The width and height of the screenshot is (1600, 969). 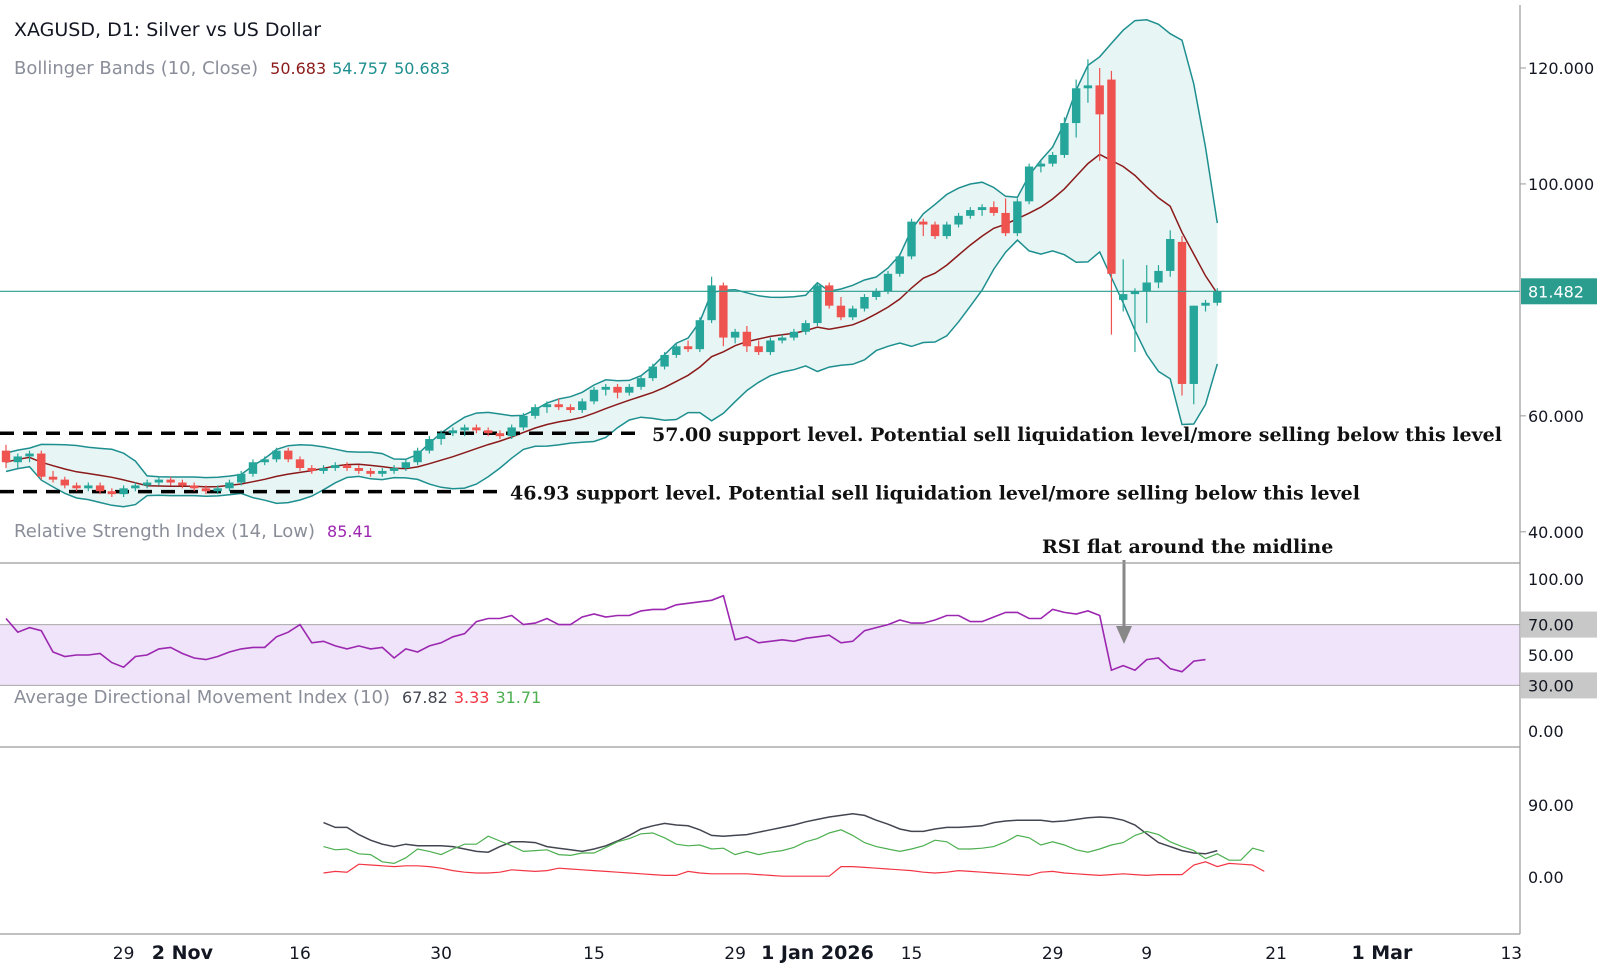 What do you see at coordinates (760, 655) in the screenshot?
I see `rsi-band-zone` at bounding box center [760, 655].